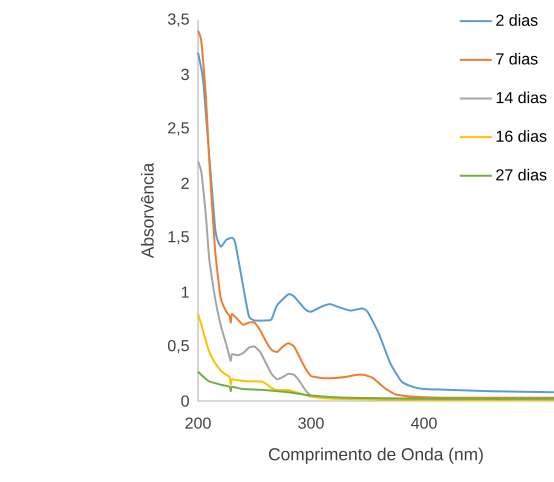 The image size is (554, 482). What do you see at coordinates (517, 20) in the screenshot?
I see `legend-label: 2 dias` at bounding box center [517, 20].